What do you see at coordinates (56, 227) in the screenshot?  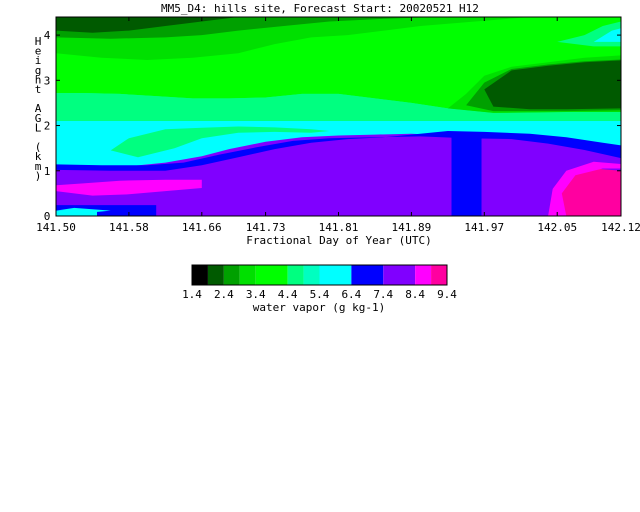 I see `x-tick-label: 141.50` at bounding box center [56, 227].